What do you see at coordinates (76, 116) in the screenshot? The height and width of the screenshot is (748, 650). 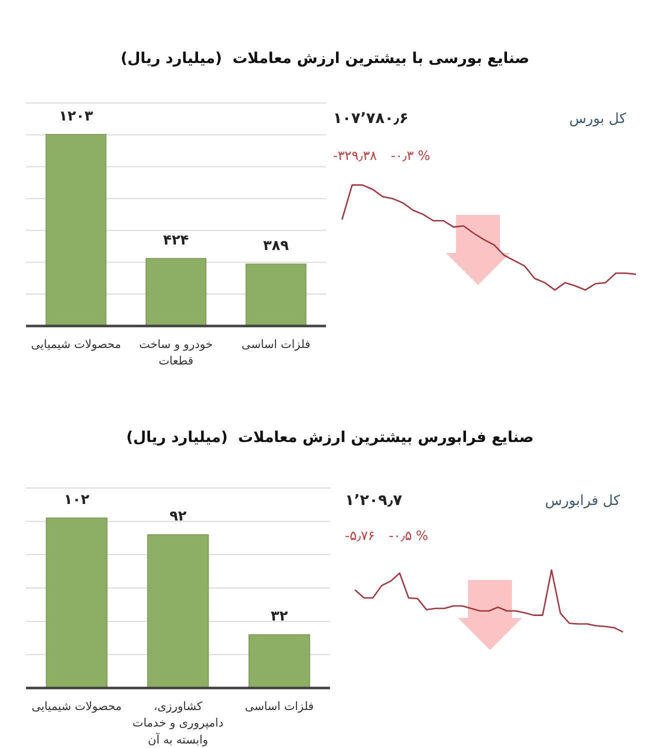 I see `data-label: ۱۲۰۳` at bounding box center [76, 116].